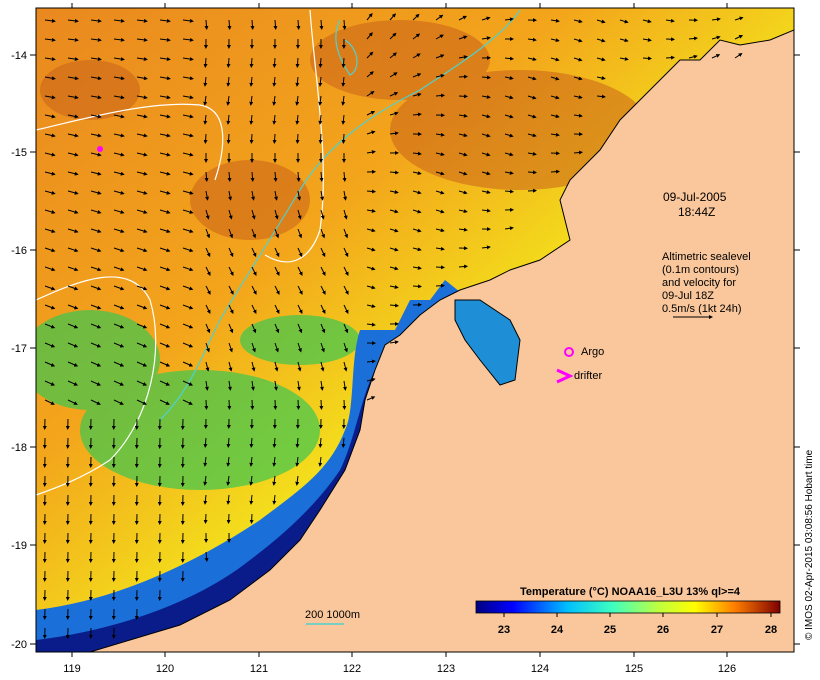 The height and width of the screenshot is (680, 820). Describe the element at coordinates (663, 630) in the screenshot. I see `colorbar-tick-label: 26` at that location.